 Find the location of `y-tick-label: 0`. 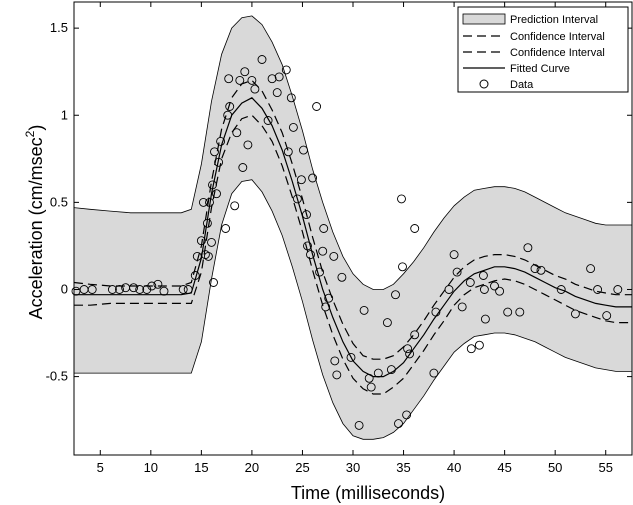

y-tick-label: 0 is located at coordinates (64, 288).